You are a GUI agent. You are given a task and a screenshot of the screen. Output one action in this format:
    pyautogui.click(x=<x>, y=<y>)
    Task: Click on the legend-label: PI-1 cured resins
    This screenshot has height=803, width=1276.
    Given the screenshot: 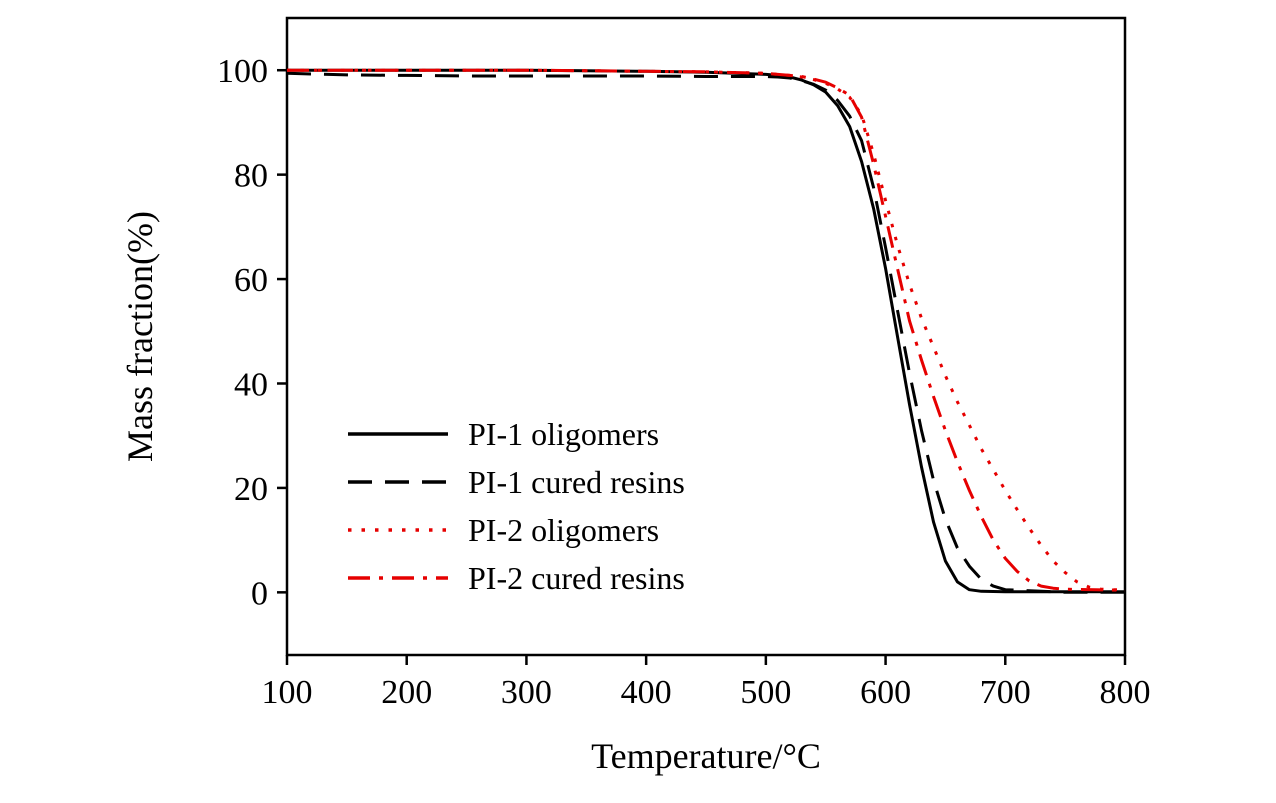 What is the action you would take?
    pyautogui.click(x=576, y=482)
    